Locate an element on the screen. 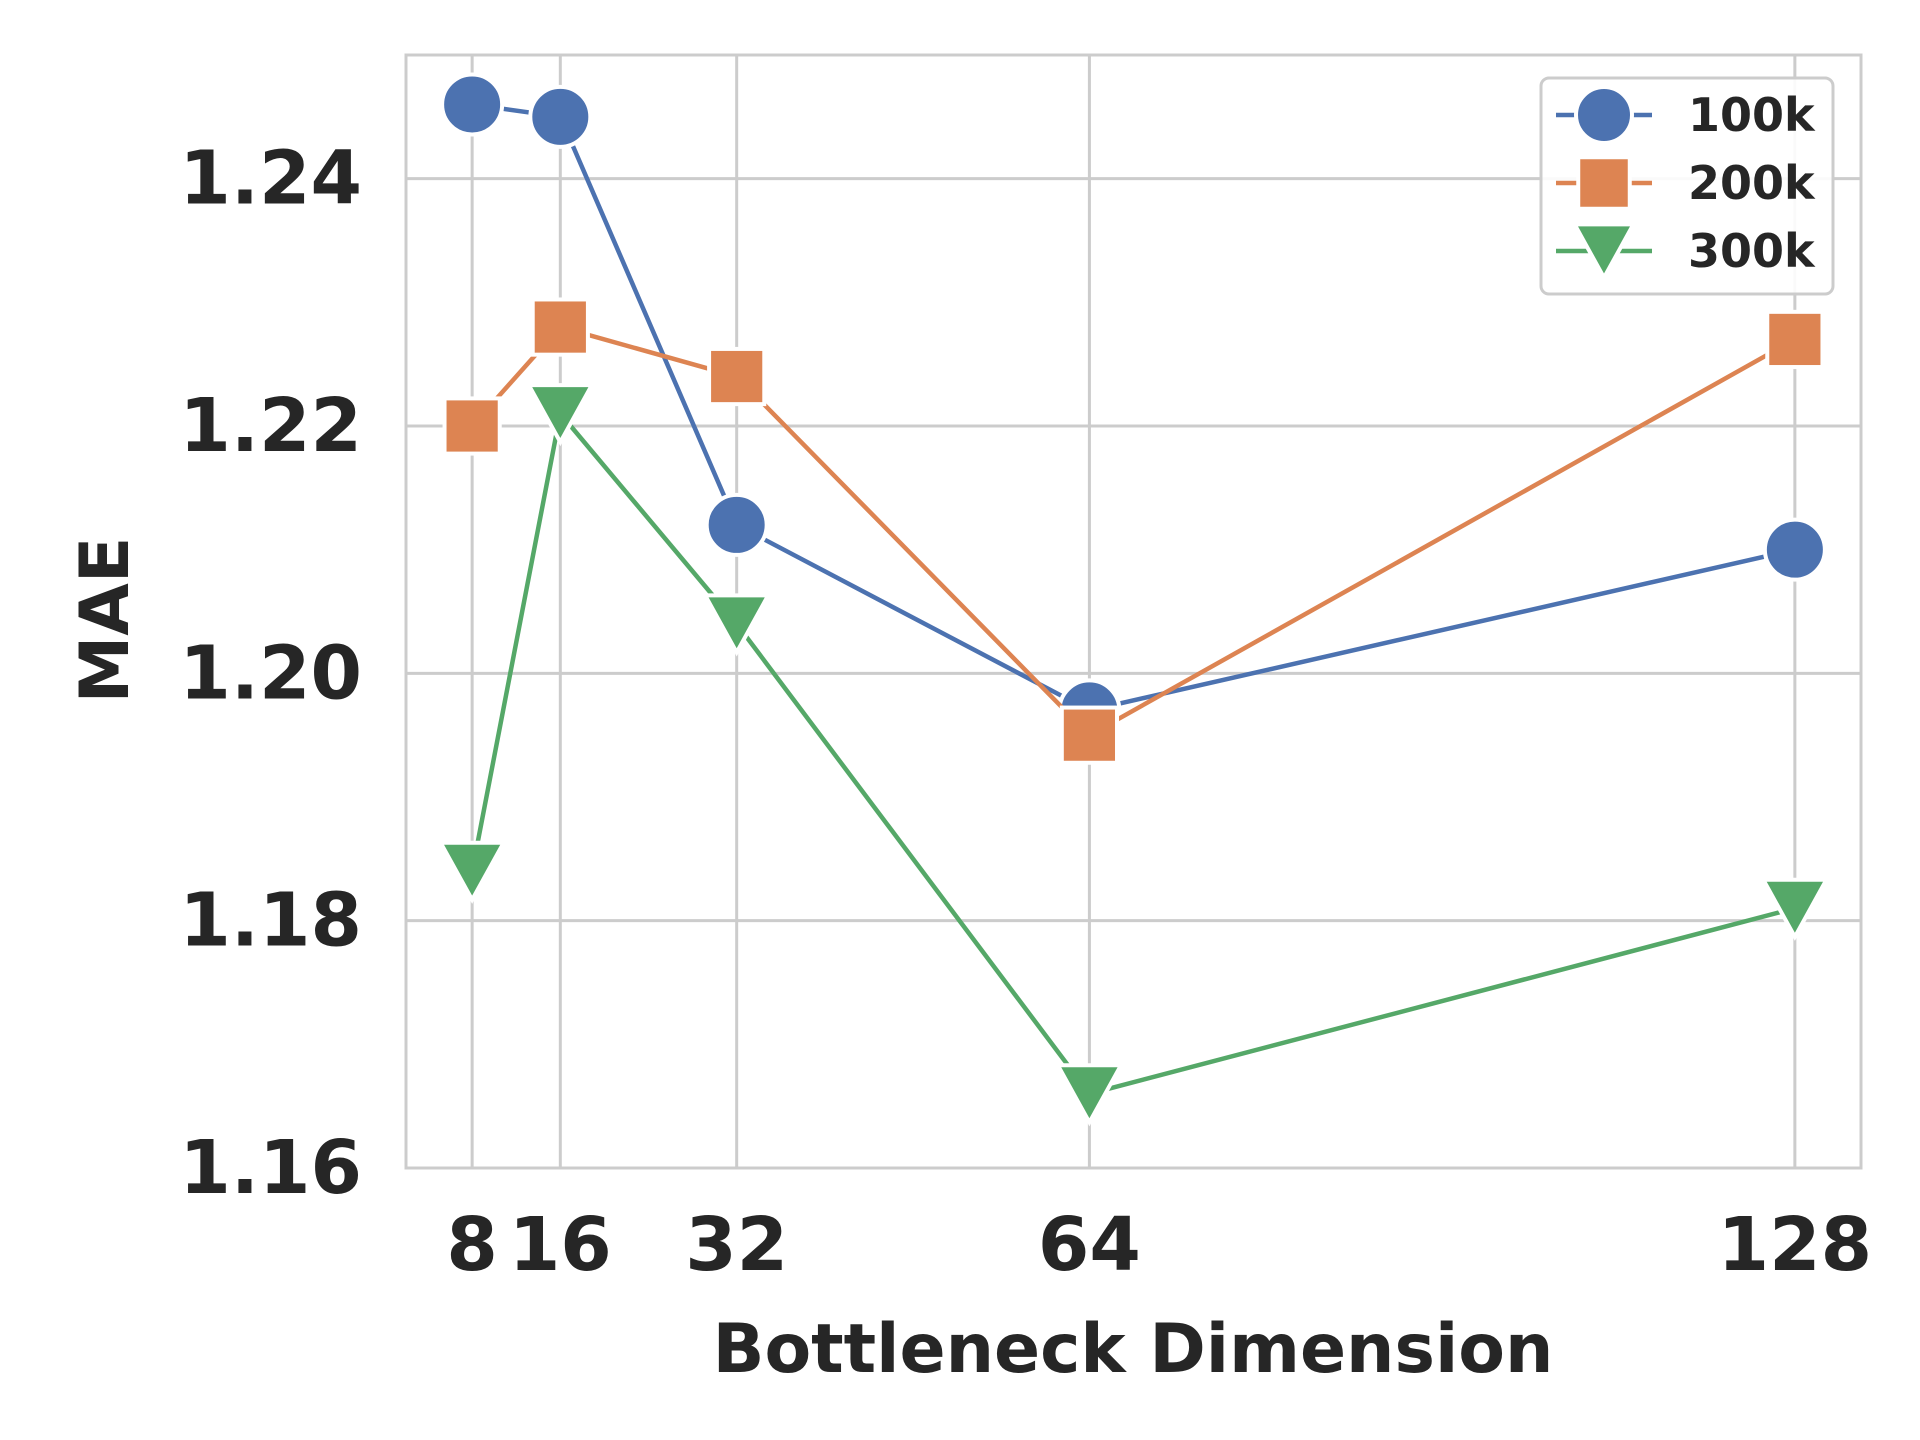  x-tick-label-3: 64 is located at coordinates (1089, 1245).